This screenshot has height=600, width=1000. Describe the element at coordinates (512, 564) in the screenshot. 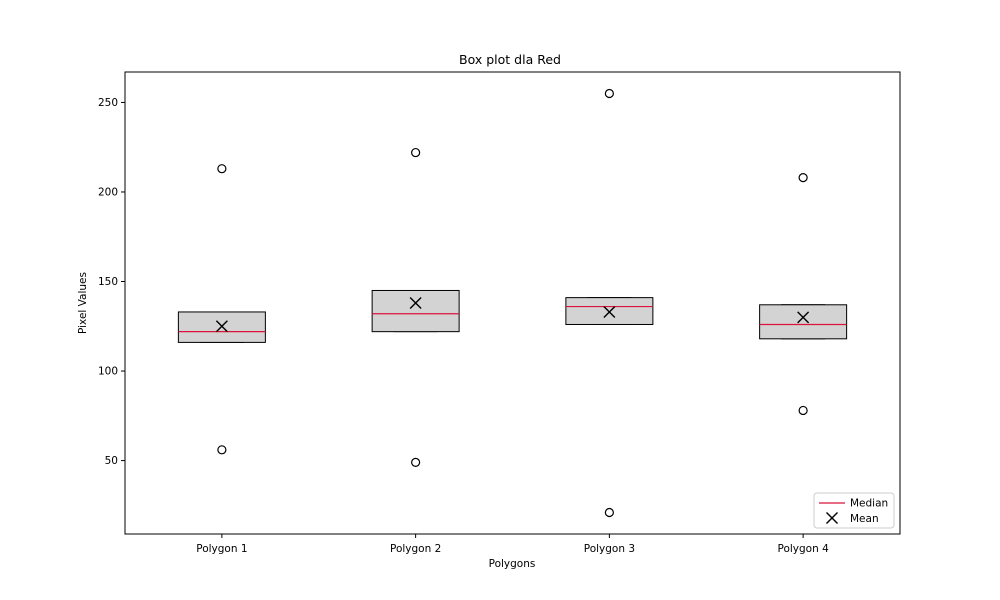

I see `x-axis-label: Polygons` at that location.